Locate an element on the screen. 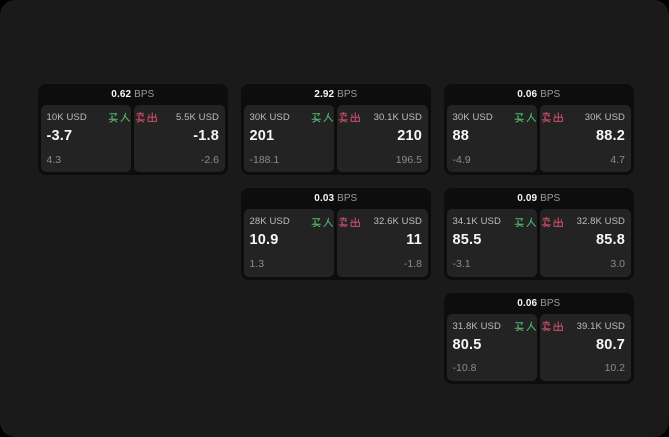  card-header: 0.06 BPS is located at coordinates (539, 94).